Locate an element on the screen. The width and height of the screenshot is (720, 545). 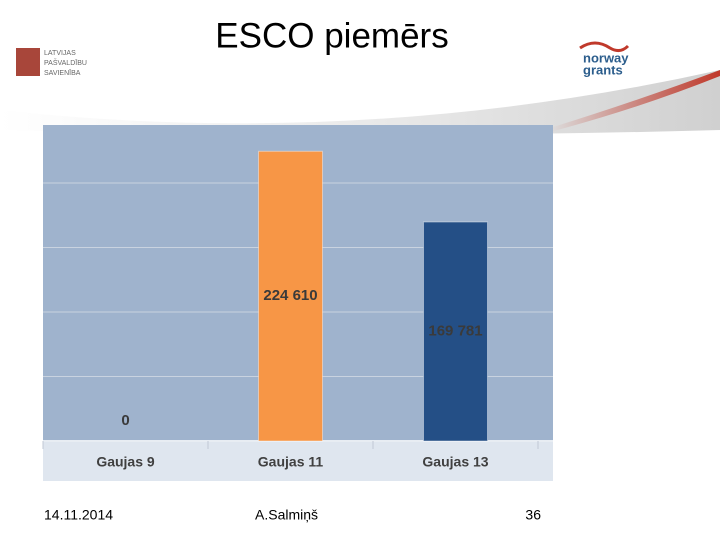
x-tick-label: Gaujas 13 is located at coordinates (455, 462).